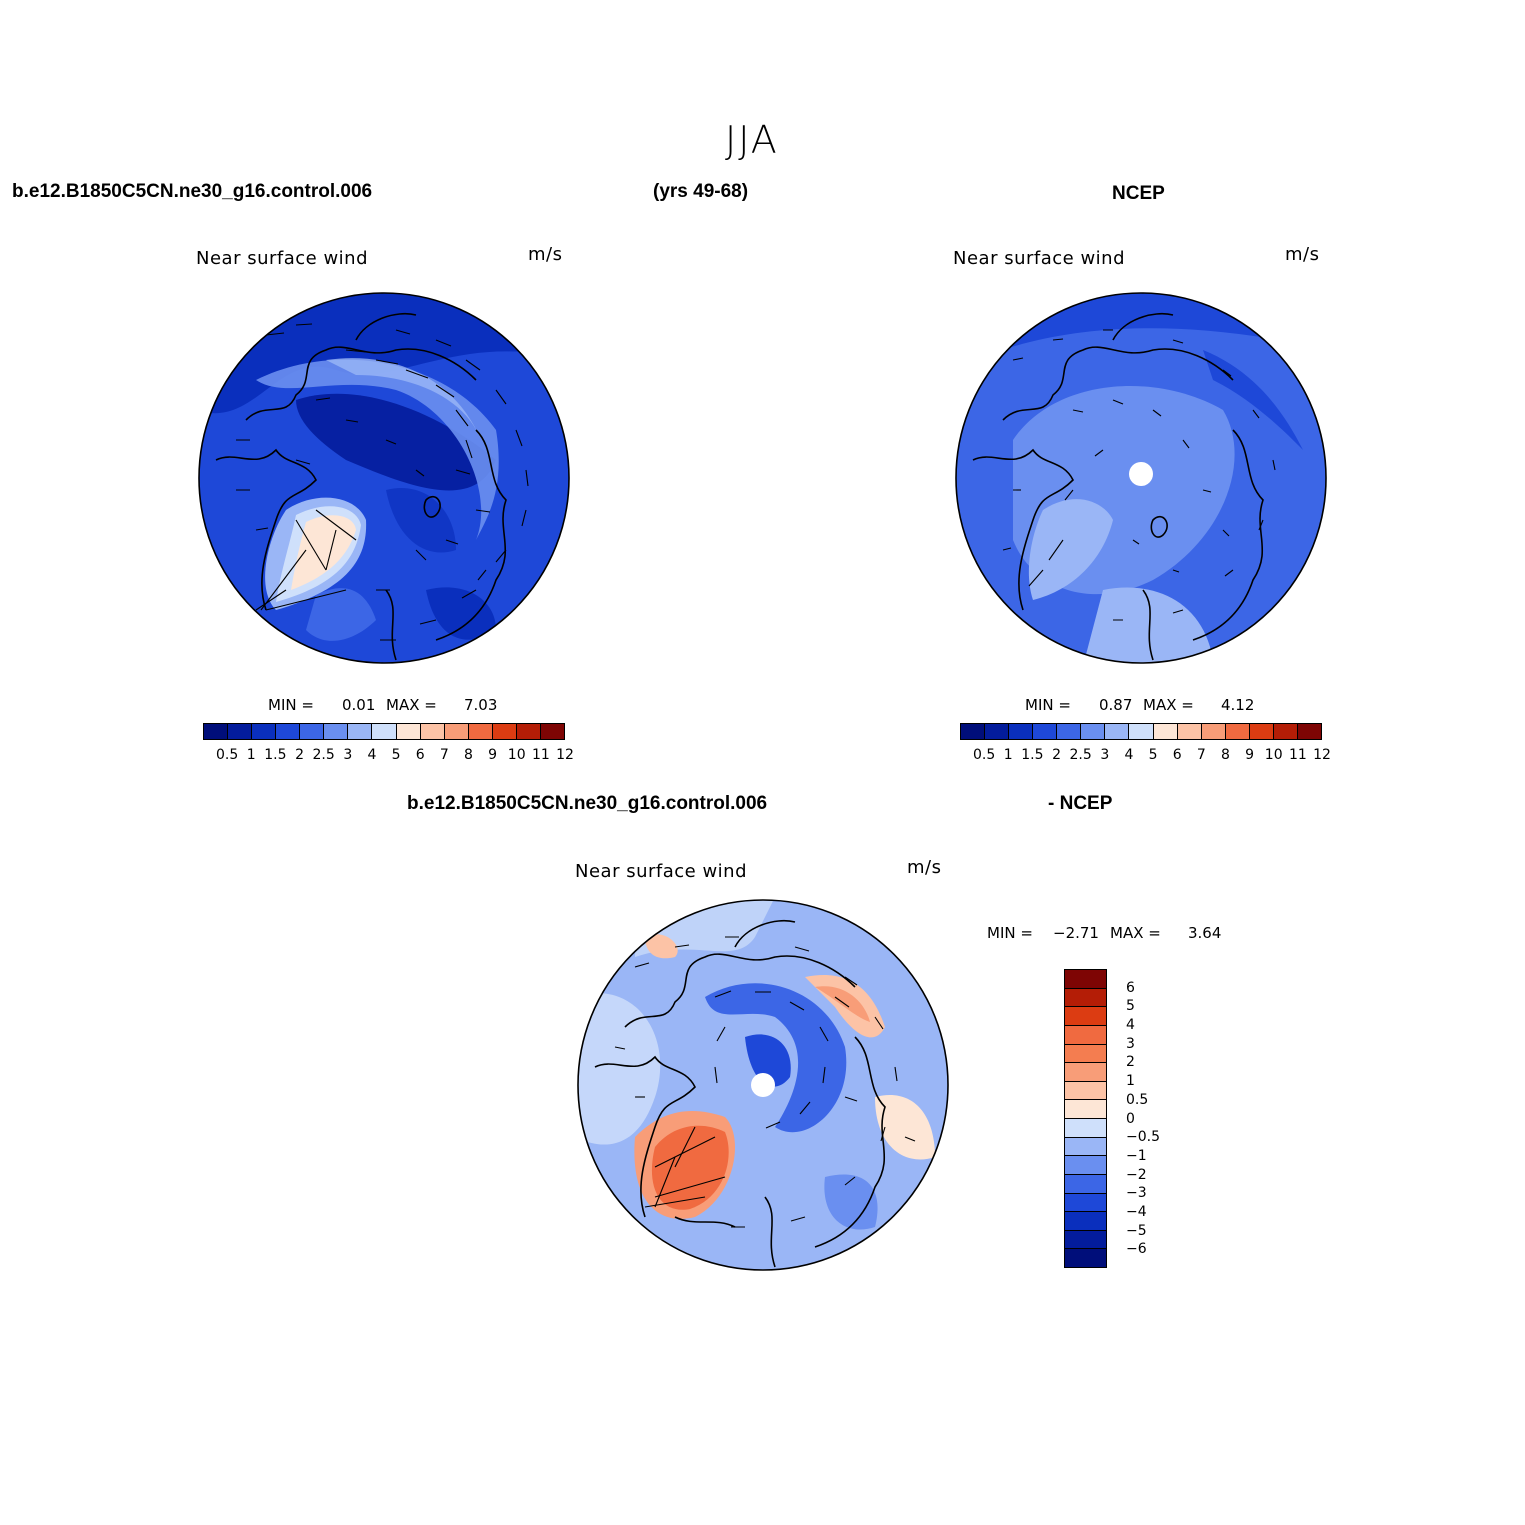 Image resolution: width=1525 pixels, height=1525 pixels. What do you see at coordinates (1130, 1043) in the screenshot?
I see `diff-colorbar-label: 3` at bounding box center [1130, 1043].